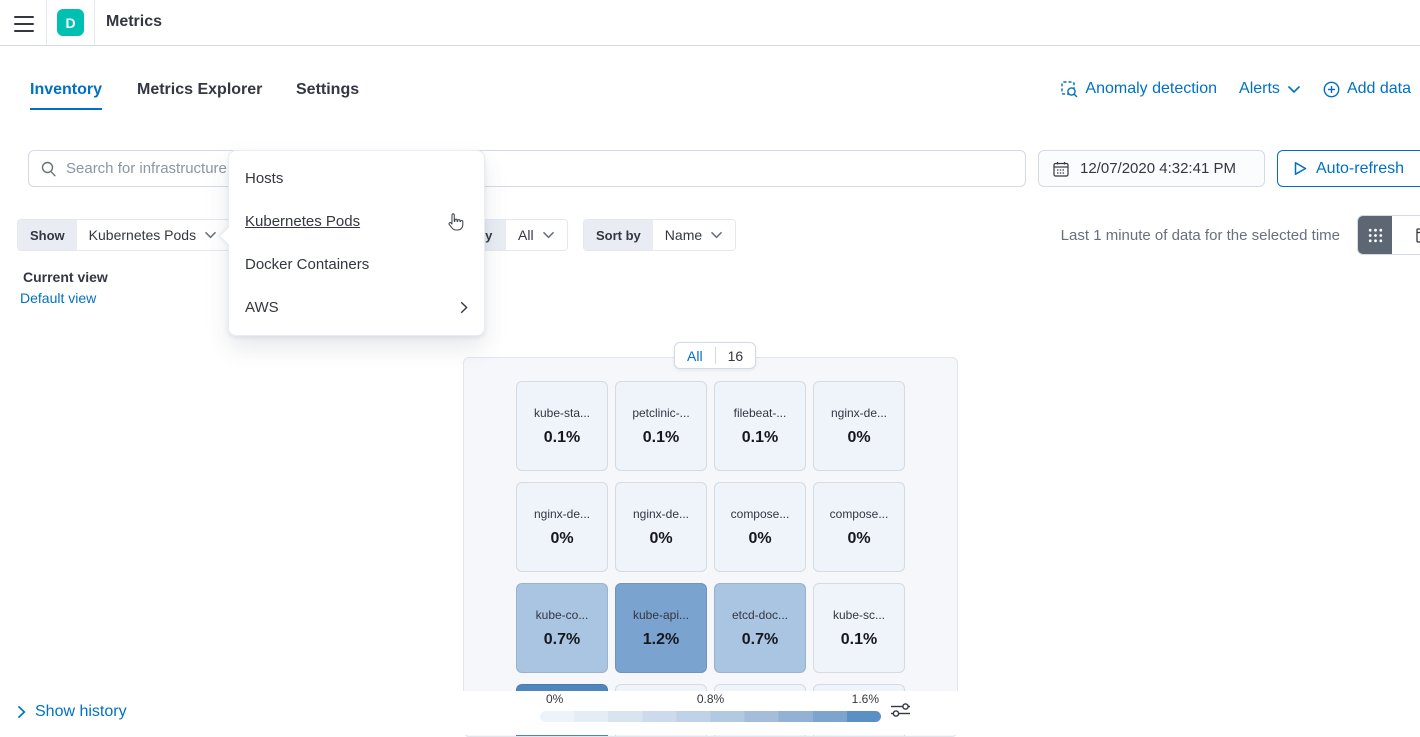 Image resolution: width=1420 pixels, height=737 pixels. Describe the element at coordinates (72, 712) in the screenshot. I see `show-history-link: Show history` at that location.